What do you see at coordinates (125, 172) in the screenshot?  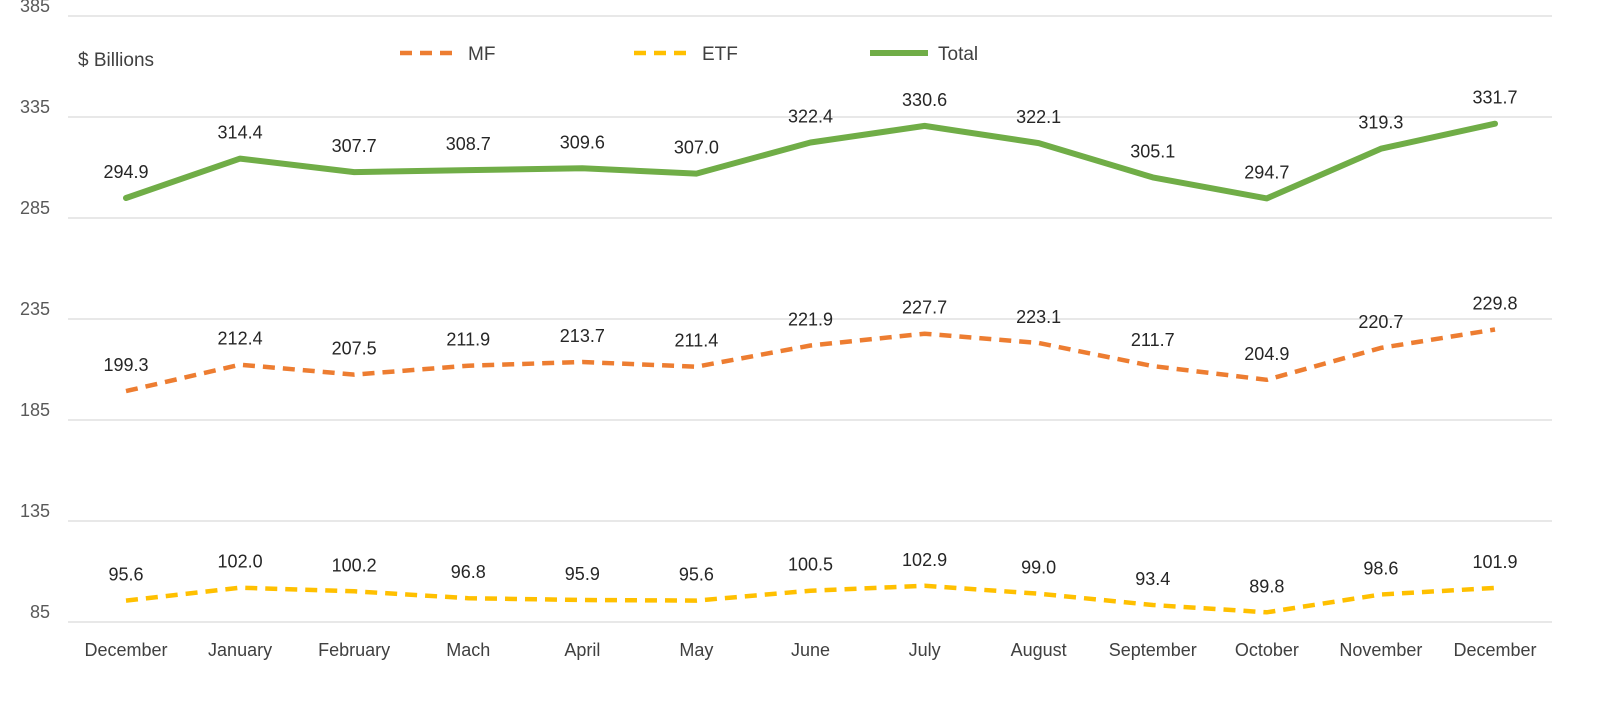 I see `data-label-total: 294.9` at bounding box center [125, 172].